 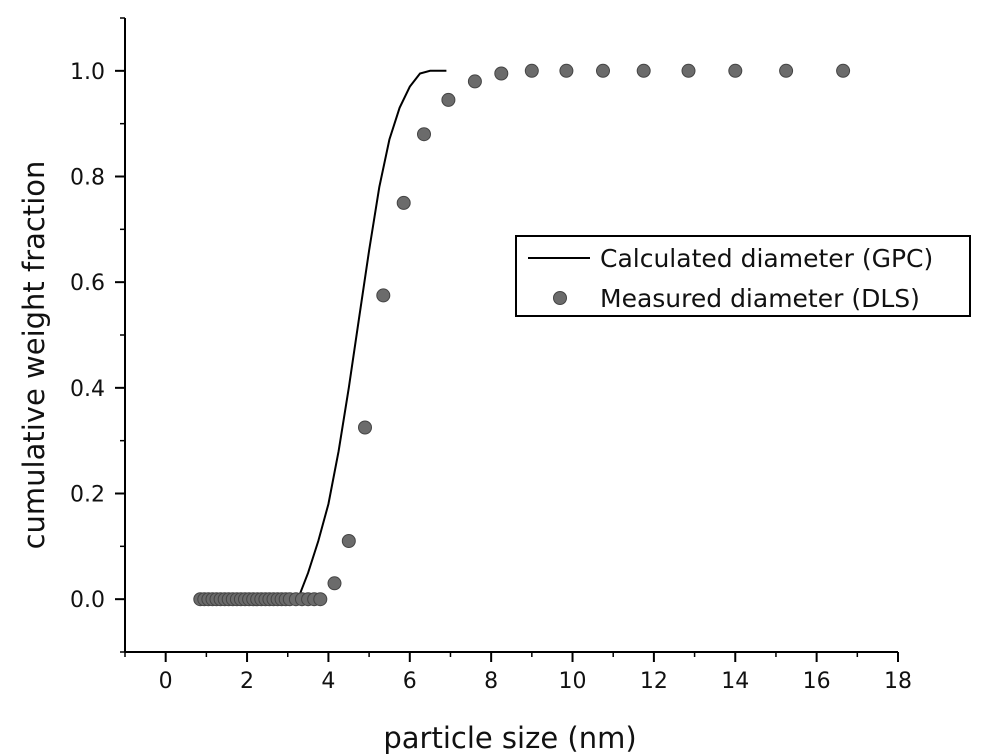 What do you see at coordinates (371, 334) in the screenshot?
I see `series-line-gpc` at bounding box center [371, 334].